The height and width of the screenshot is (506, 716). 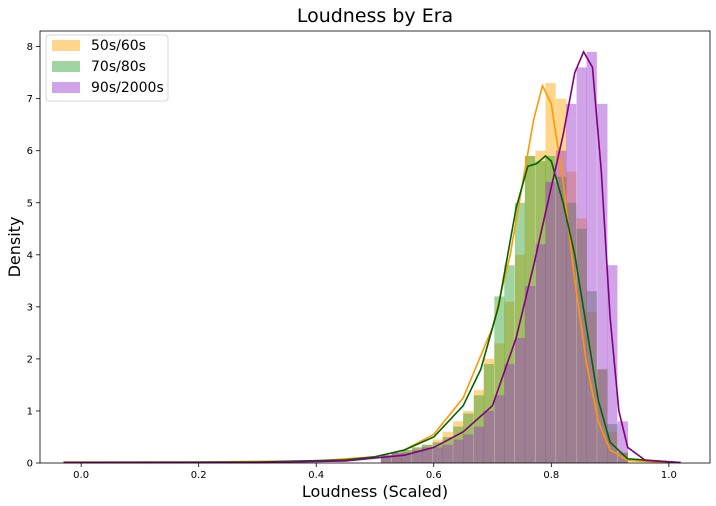 What do you see at coordinates (316, 475) in the screenshot?
I see `x-tick-label-2: 0.4` at bounding box center [316, 475].